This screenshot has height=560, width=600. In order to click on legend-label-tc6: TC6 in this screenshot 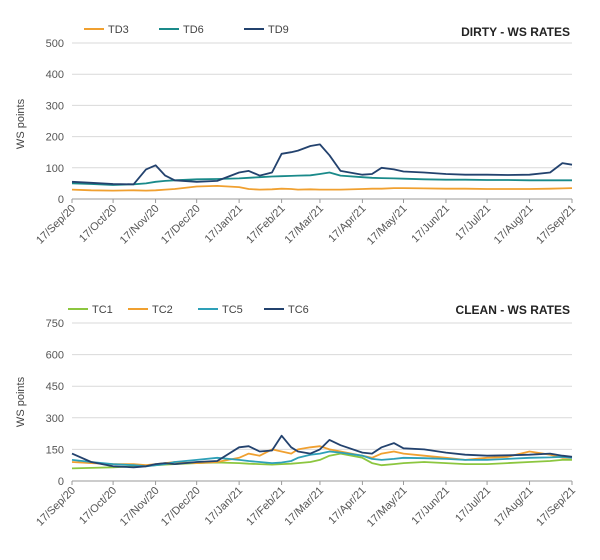, I will do `click(298, 310)`.